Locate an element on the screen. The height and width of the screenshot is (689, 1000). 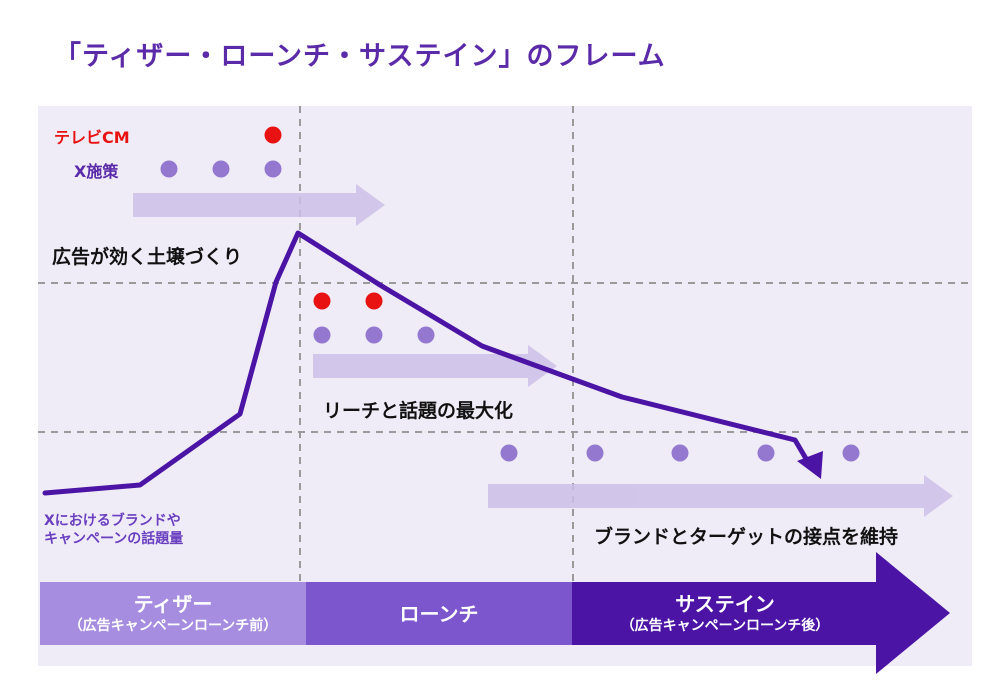
sustain-goal-label: ブランドとターゲットの接点を維持 is located at coordinates (746, 537).